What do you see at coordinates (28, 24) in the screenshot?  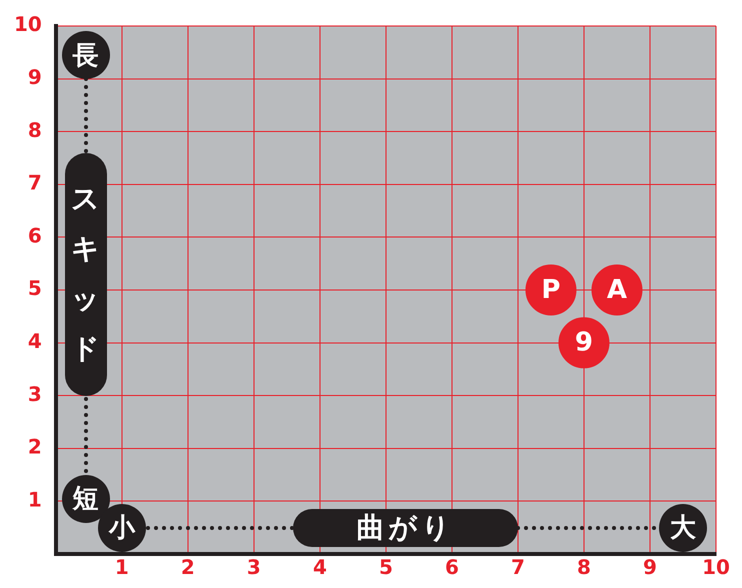 I see `y-tick-label: 10` at bounding box center [28, 24].